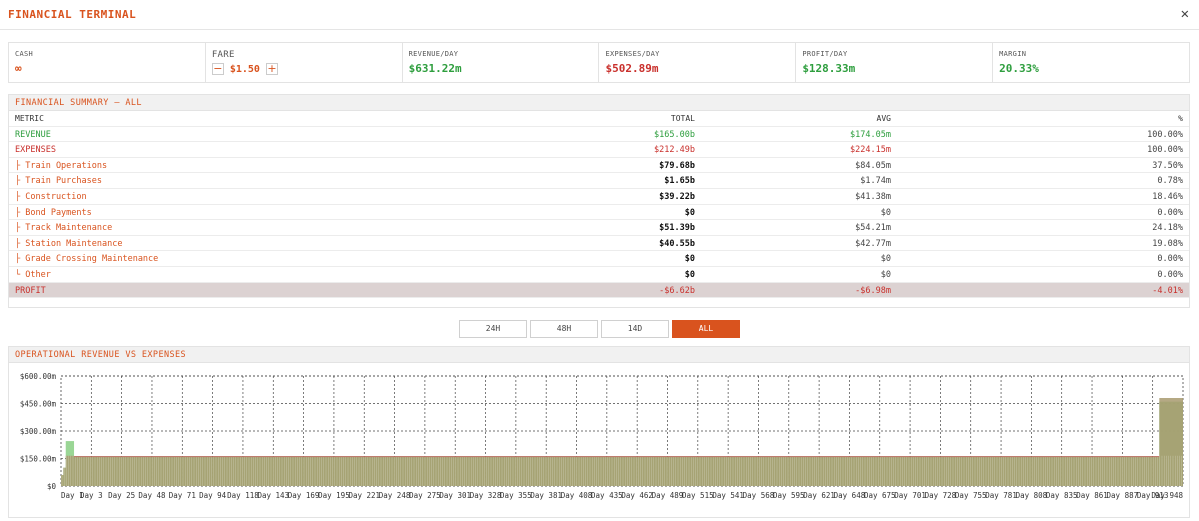  I want to click on fare-increase-button: +, so click(271, 68).